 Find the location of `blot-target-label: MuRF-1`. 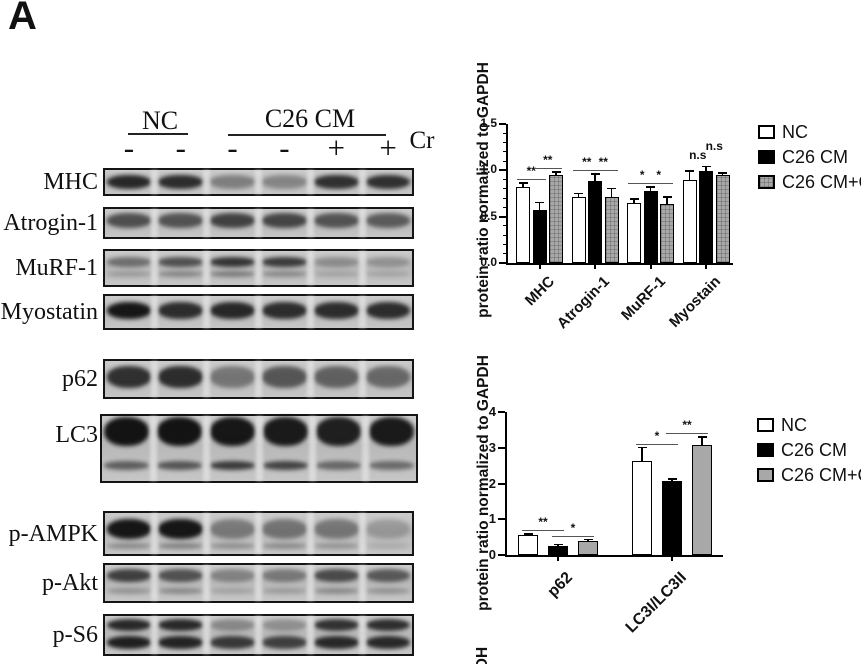

blot-target-label: MuRF-1 is located at coordinates (56, 268).